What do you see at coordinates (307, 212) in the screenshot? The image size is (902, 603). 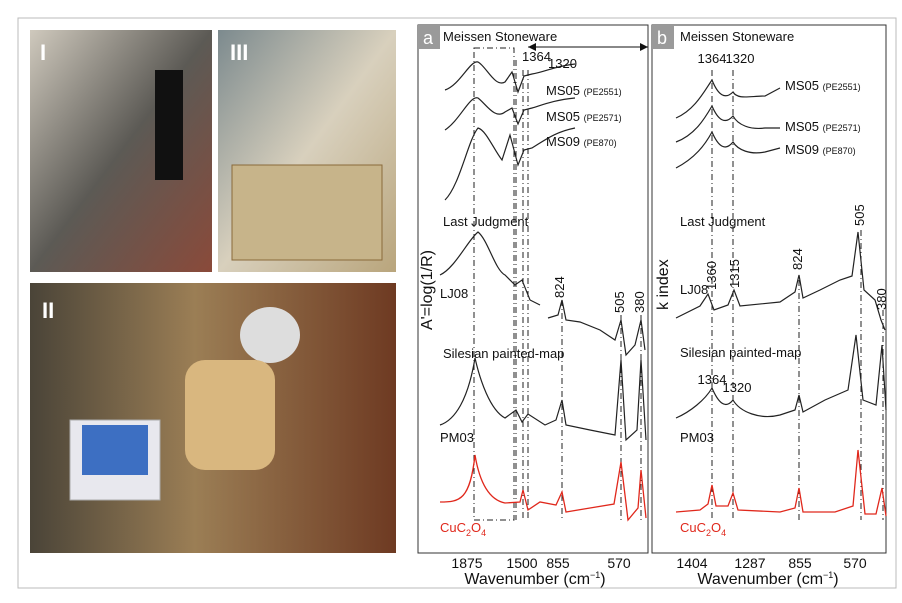 I see `map` at bounding box center [307, 212].